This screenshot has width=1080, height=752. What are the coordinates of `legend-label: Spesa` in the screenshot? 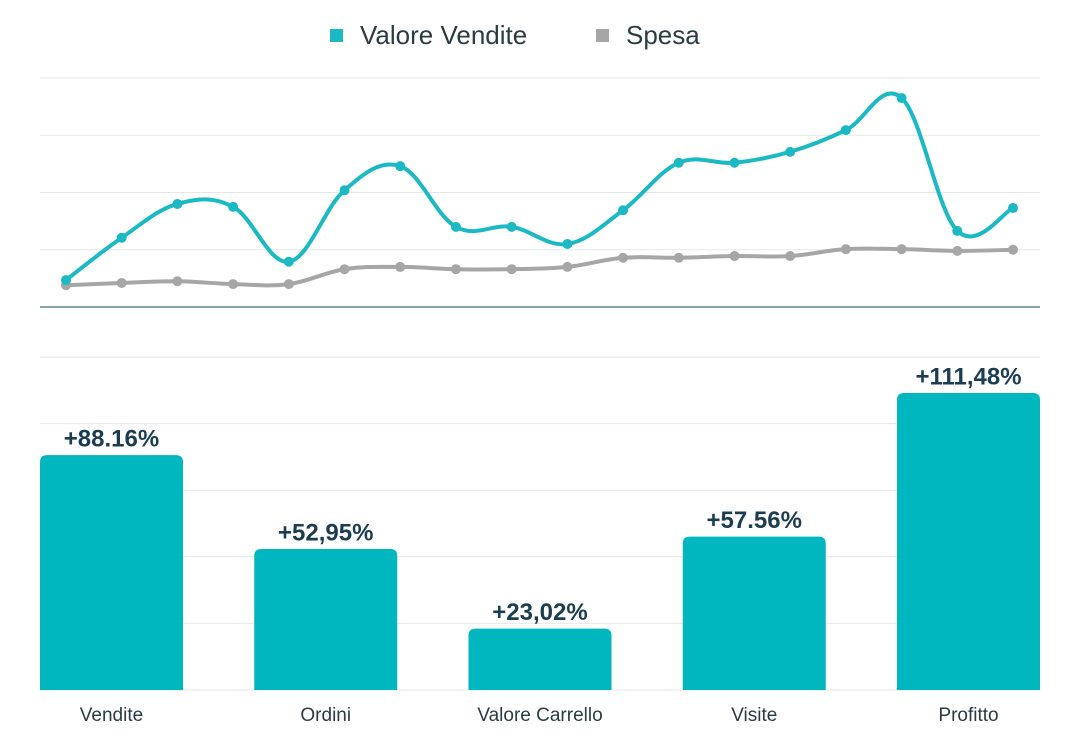 It's located at (663, 35).